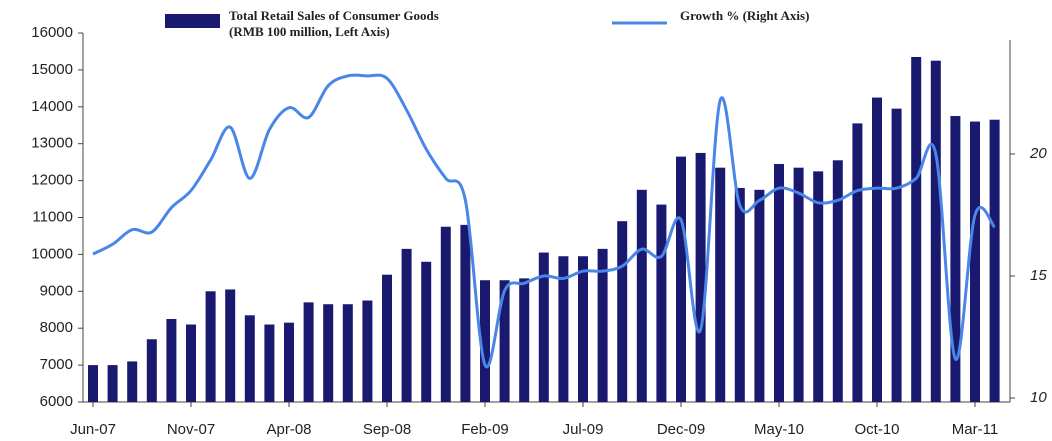  What do you see at coordinates (56, 290) in the screenshot?
I see `y-tick-label: 9000` at bounding box center [56, 290].